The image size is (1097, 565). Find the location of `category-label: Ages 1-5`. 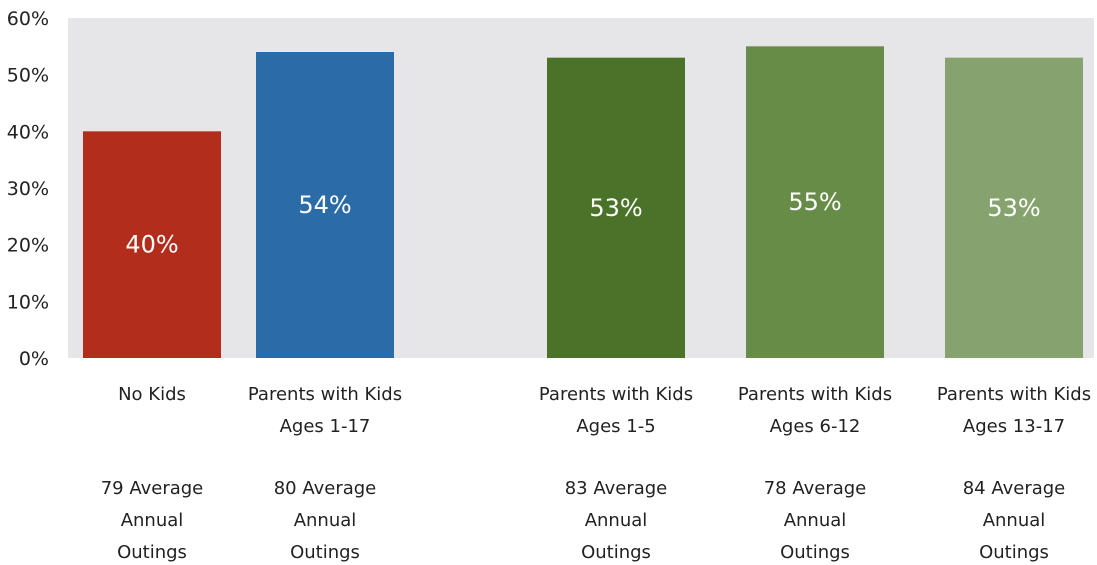

category-label: Ages 1-5 is located at coordinates (615, 426).